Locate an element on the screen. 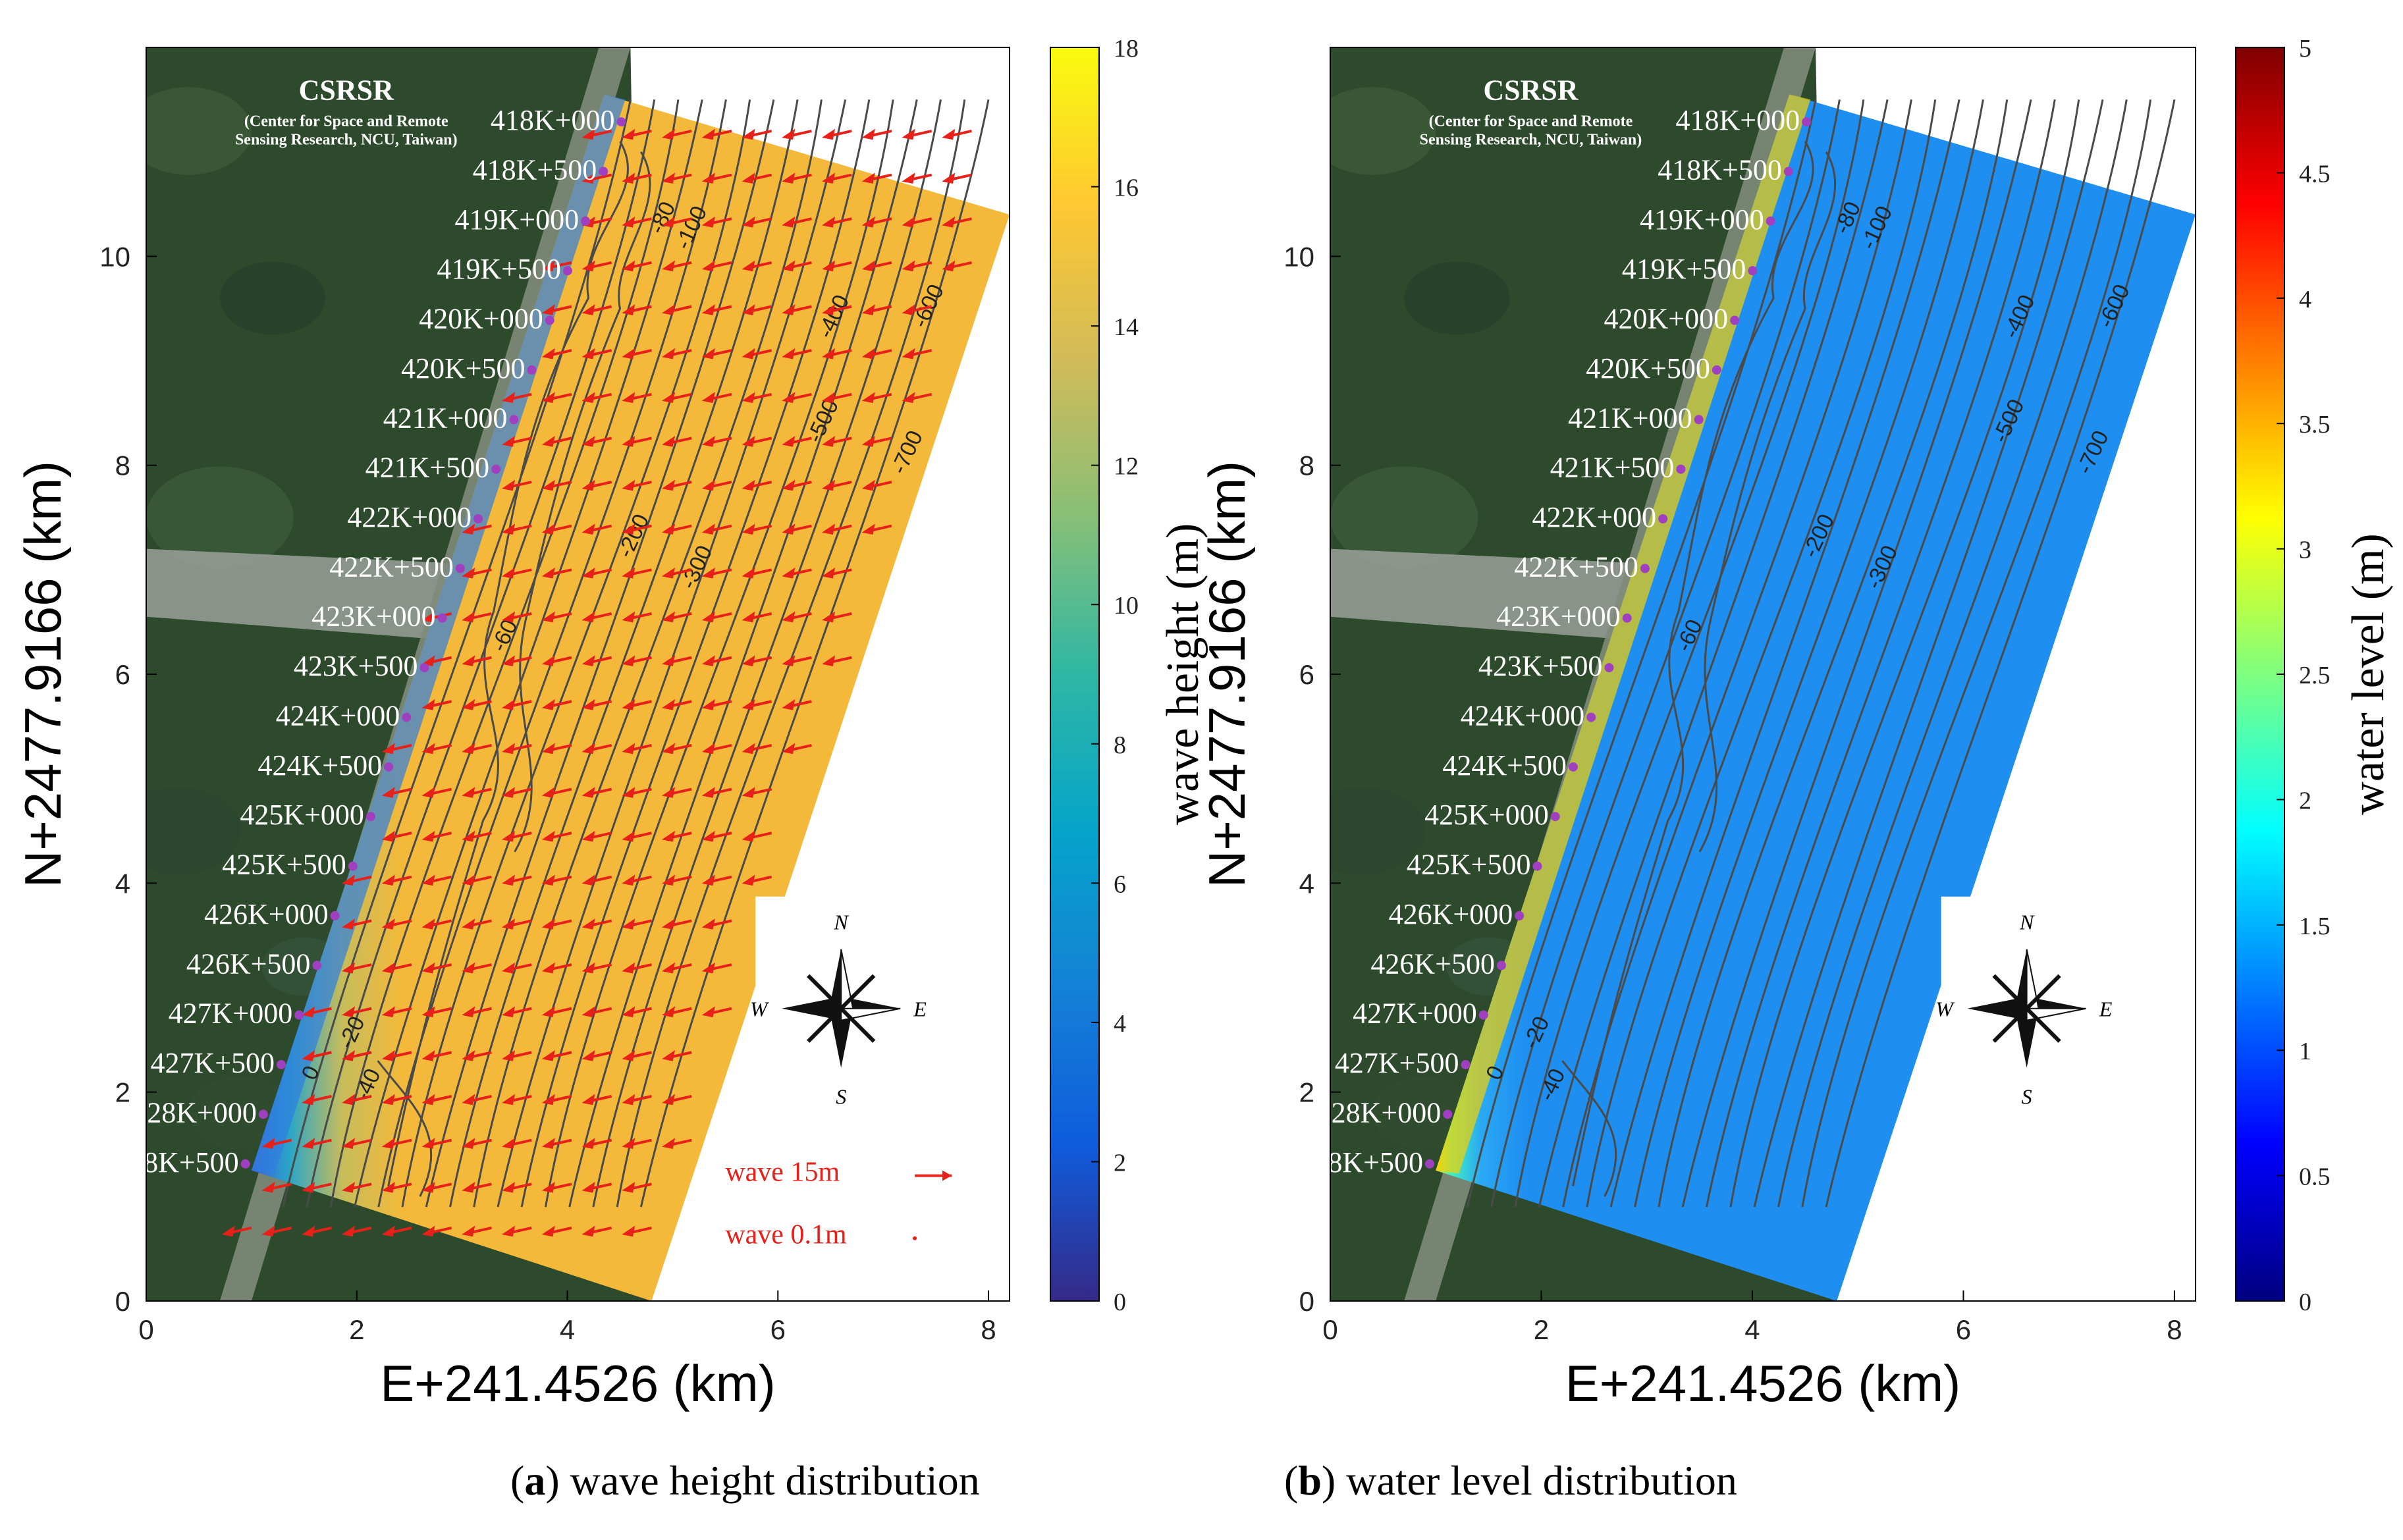  watermark-line1: (Center for Space and Remote is located at coordinates (346, 121).